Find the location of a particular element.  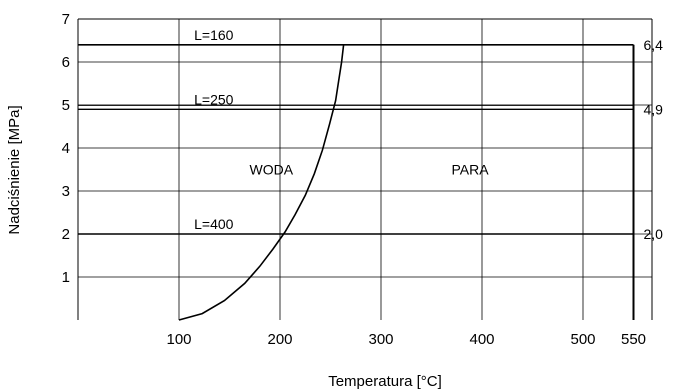

limit-value-label: 2,0 is located at coordinates (654, 234).